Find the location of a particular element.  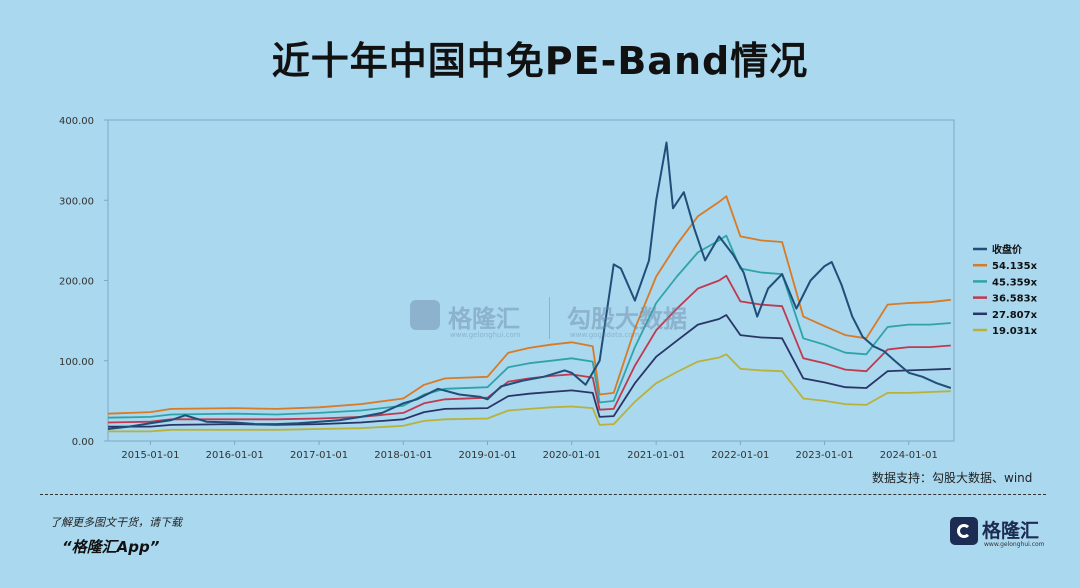

legend-label: 54.135x is located at coordinates (1015, 266).